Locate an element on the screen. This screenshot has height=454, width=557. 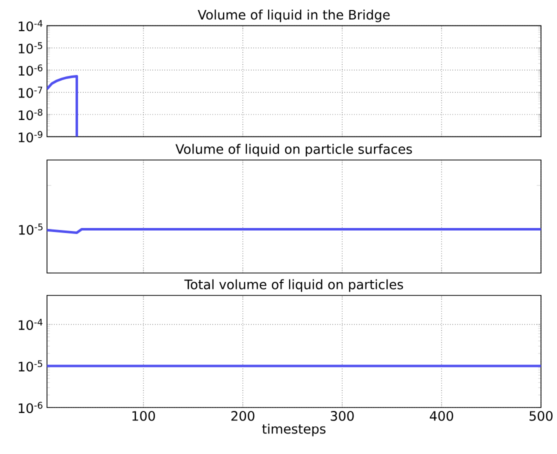
y-tick-label: 10$^{-9}$ is located at coordinates (30, 136).